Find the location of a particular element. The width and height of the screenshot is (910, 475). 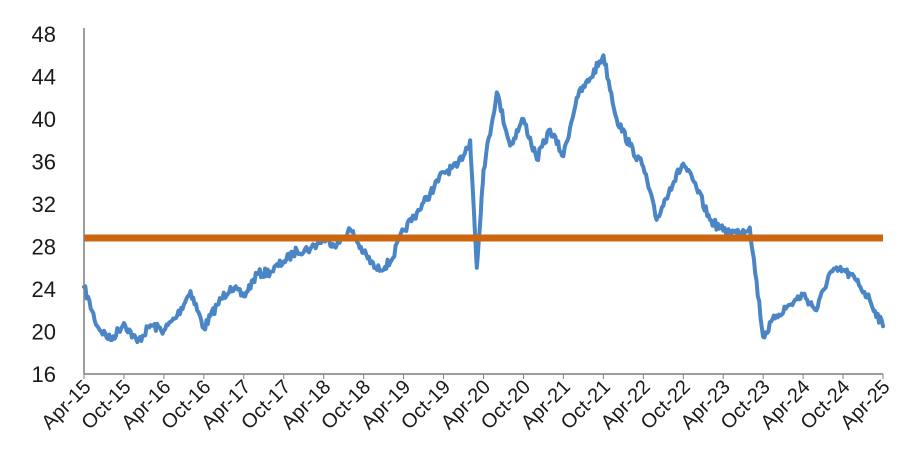

y-tick-label: 28 is located at coordinates (44, 247).